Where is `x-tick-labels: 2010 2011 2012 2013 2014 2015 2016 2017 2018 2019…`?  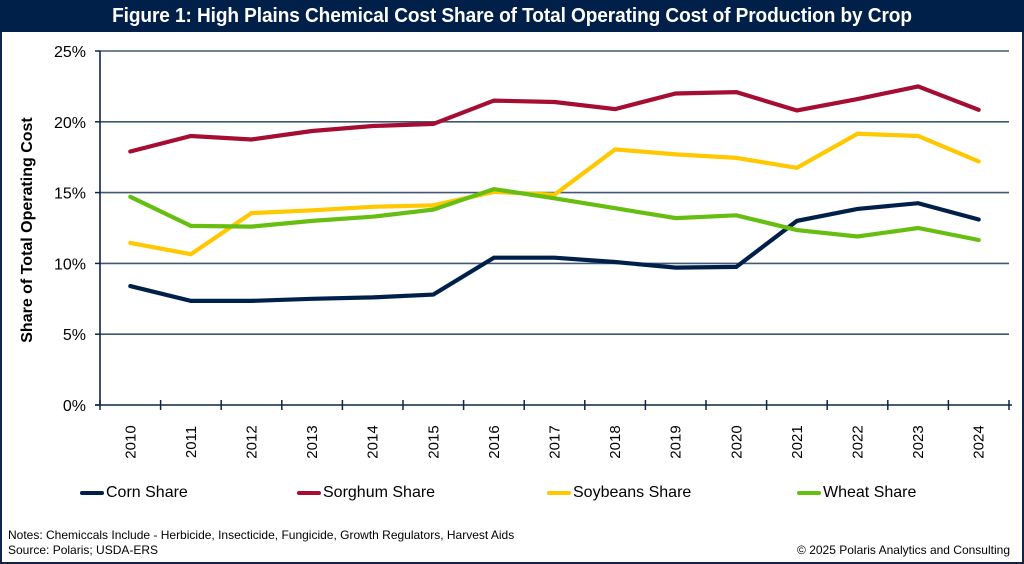
x-tick-labels: 2010 2011 2012 2013 2014 2015 2016 2017 2018 2019… is located at coordinates (554, 441).